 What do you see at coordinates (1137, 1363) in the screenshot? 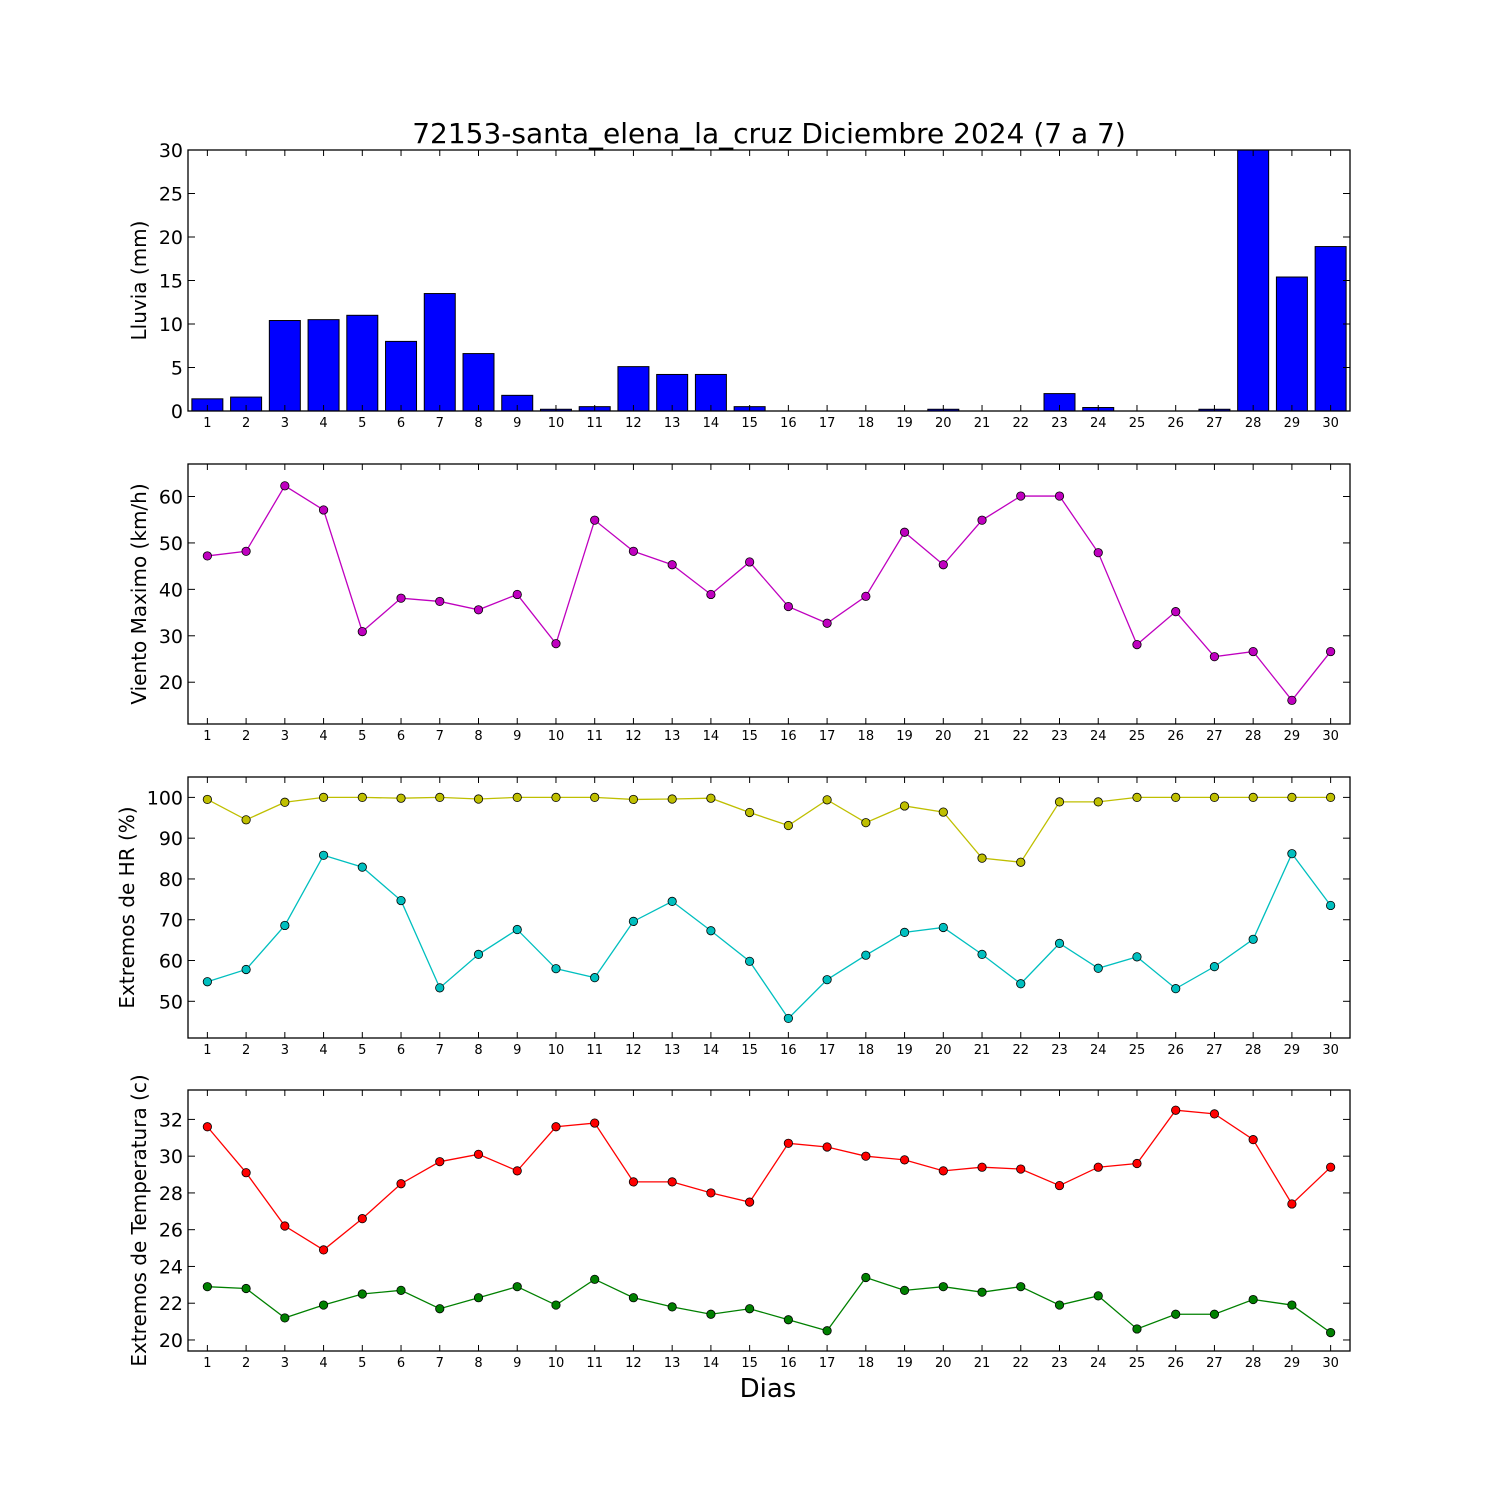
I see `temperature-xtick-label: 25` at bounding box center [1137, 1363].